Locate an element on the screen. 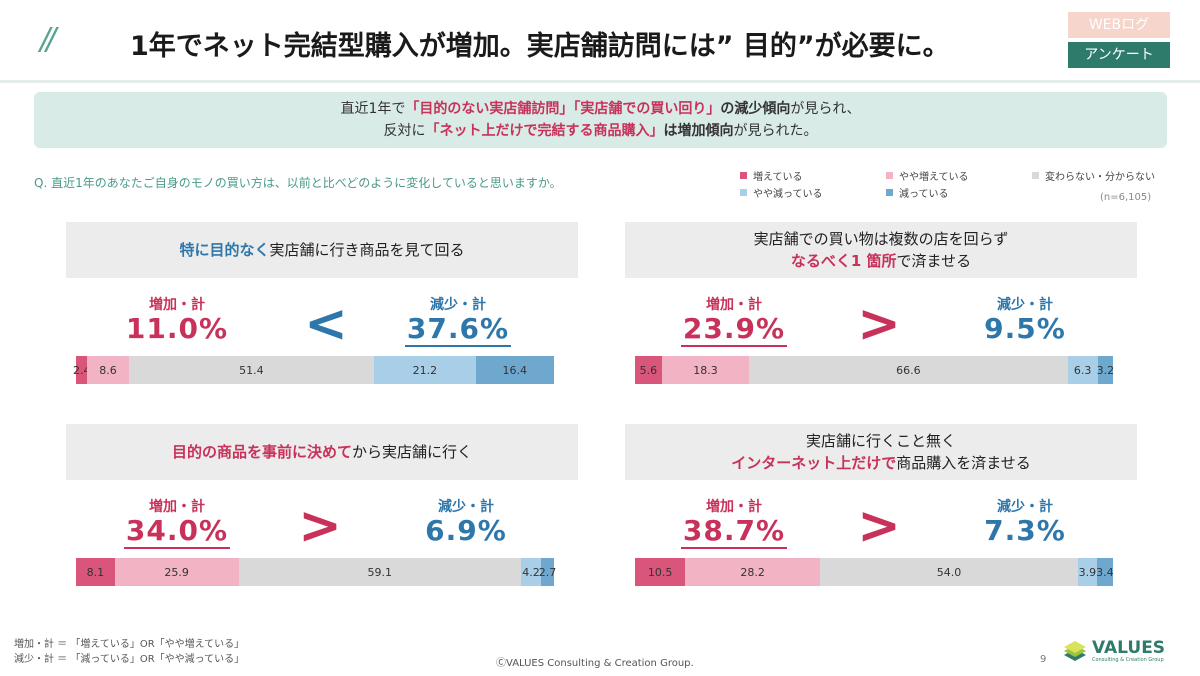 The image size is (1200, 676). bar-segment: 25.9 is located at coordinates (176, 572).